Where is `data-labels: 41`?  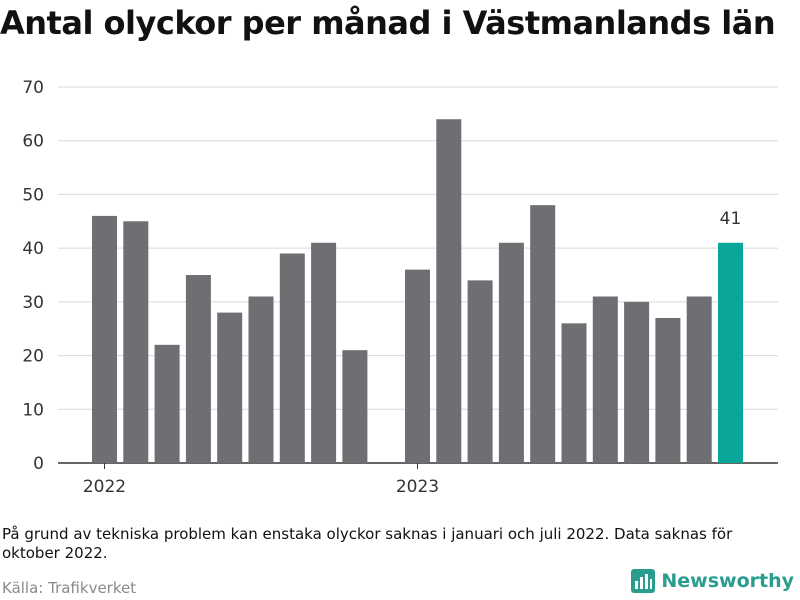
data-labels: 41 is located at coordinates (731, 219).